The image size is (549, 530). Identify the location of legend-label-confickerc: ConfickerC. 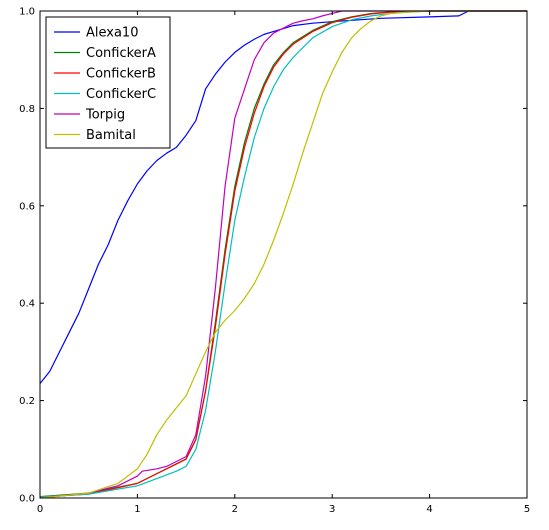
(121, 94).